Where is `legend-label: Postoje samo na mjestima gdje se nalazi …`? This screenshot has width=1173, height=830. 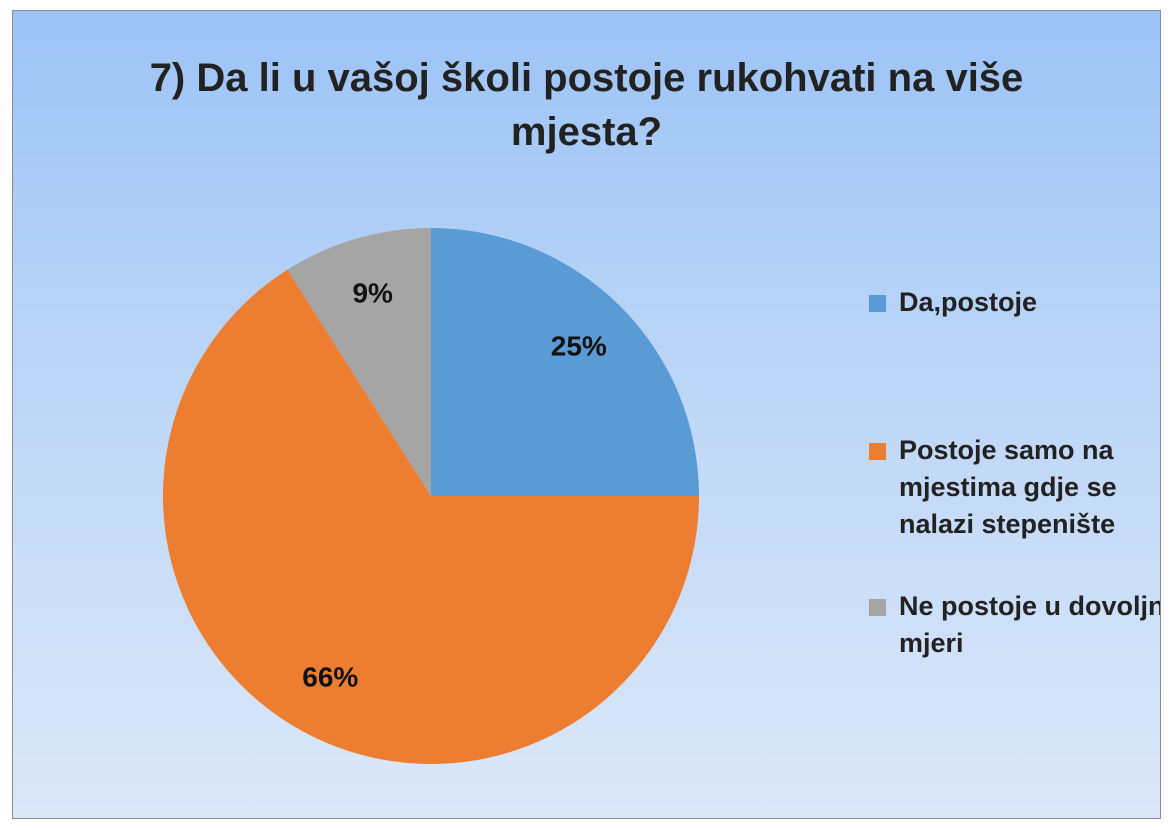 legend-label: Postoje samo na mjestima gdje se nalazi … is located at coordinates (1008, 487).